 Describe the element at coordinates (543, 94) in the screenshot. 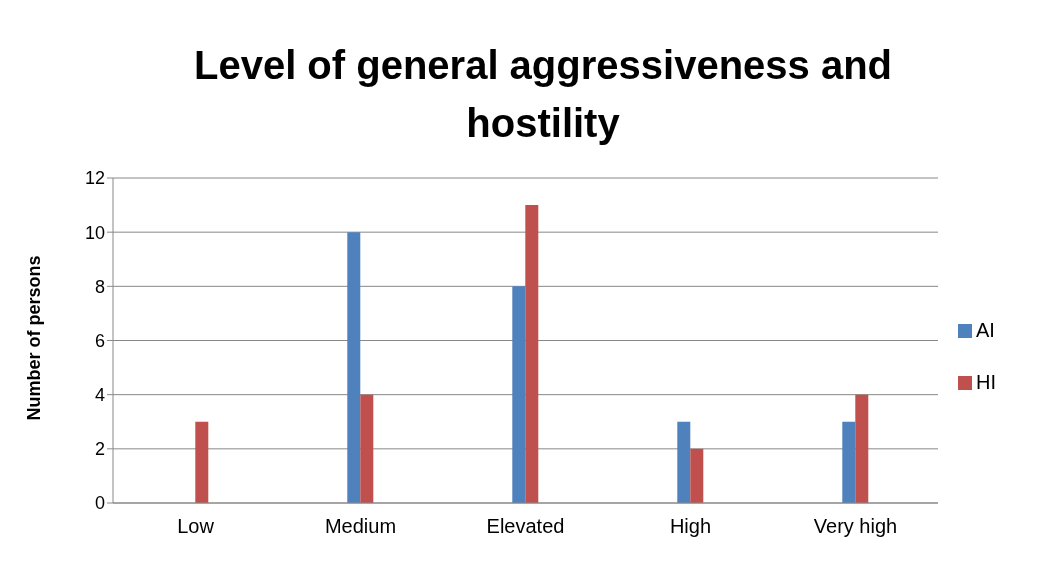

I see `chart-title: Level of general aggressiveness and hostility` at that location.